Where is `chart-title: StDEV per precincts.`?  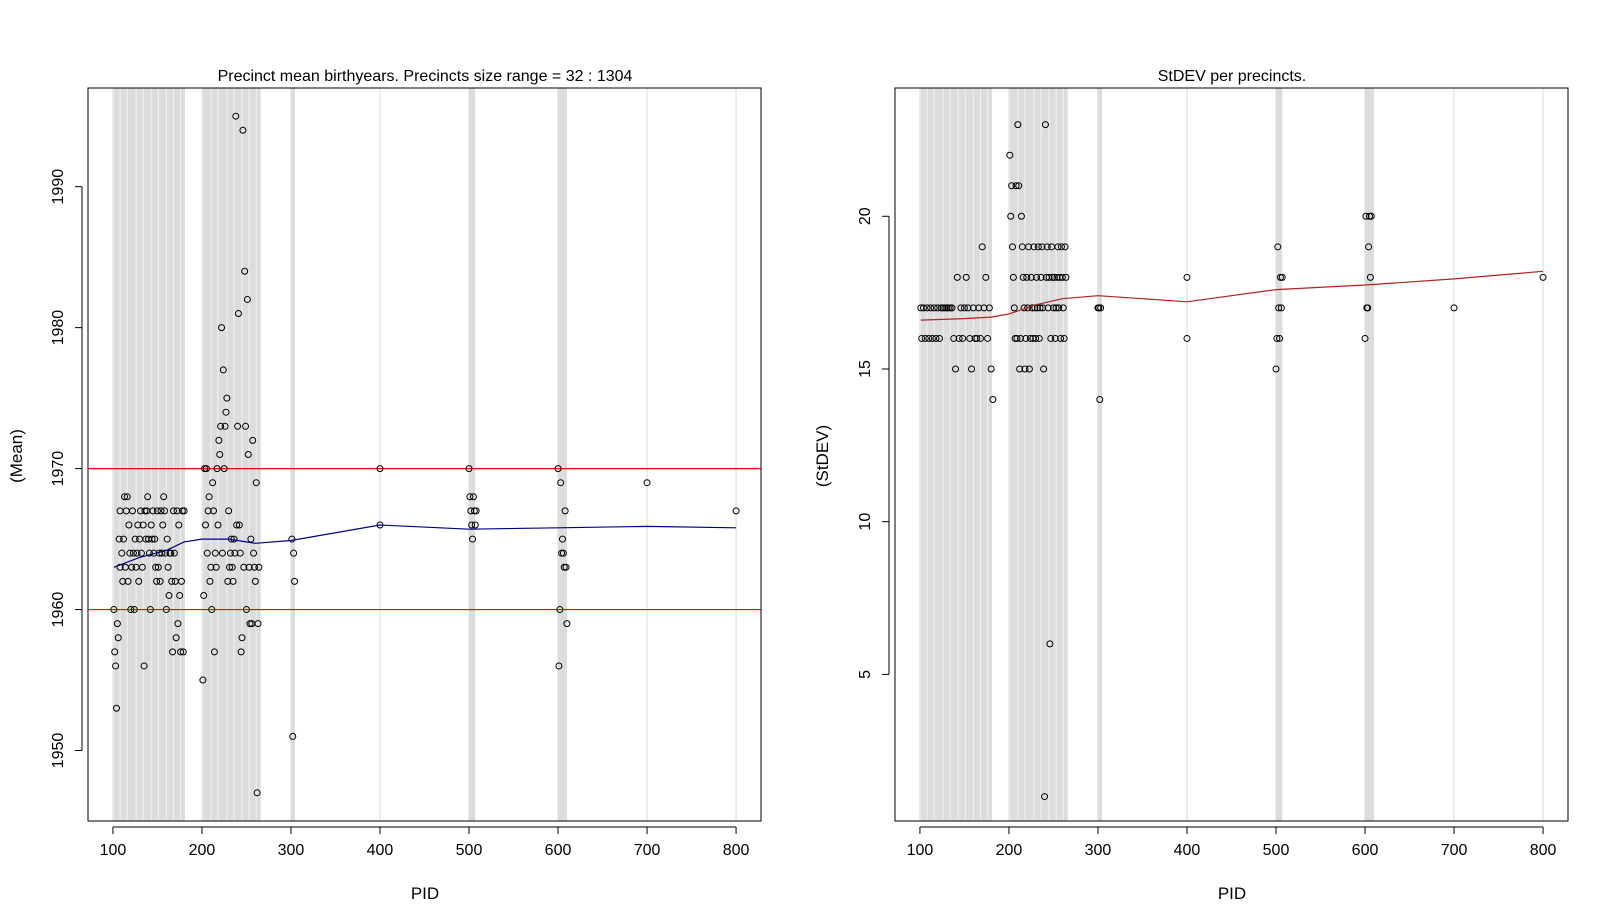
chart-title: StDEV per precincts. is located at coordinates (1232, 76).